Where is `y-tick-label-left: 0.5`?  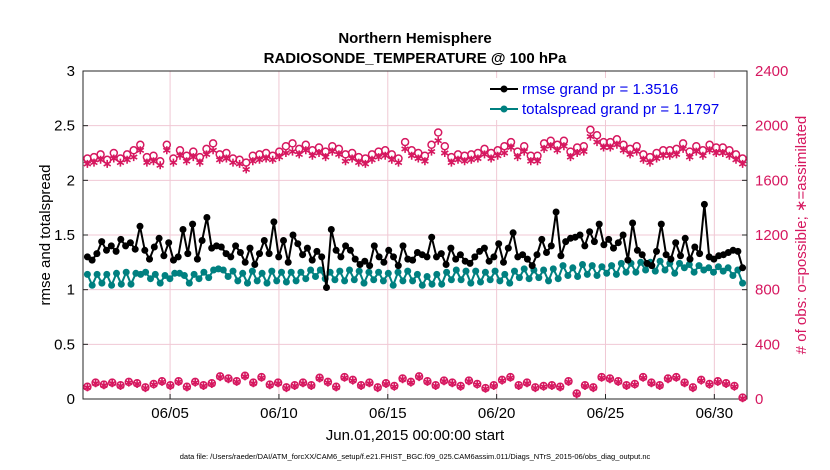
y-tick-label-left: 0.5 is located at coordinates (64, 344).